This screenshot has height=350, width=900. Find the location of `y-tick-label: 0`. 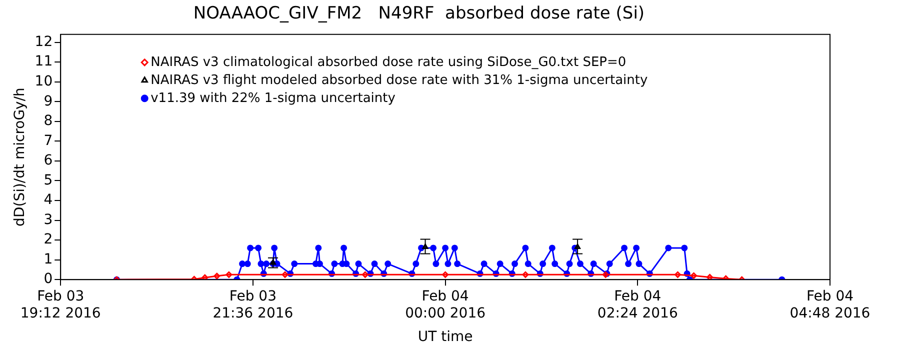

y-tick-label: 0 is located at coordinates (48, 279).